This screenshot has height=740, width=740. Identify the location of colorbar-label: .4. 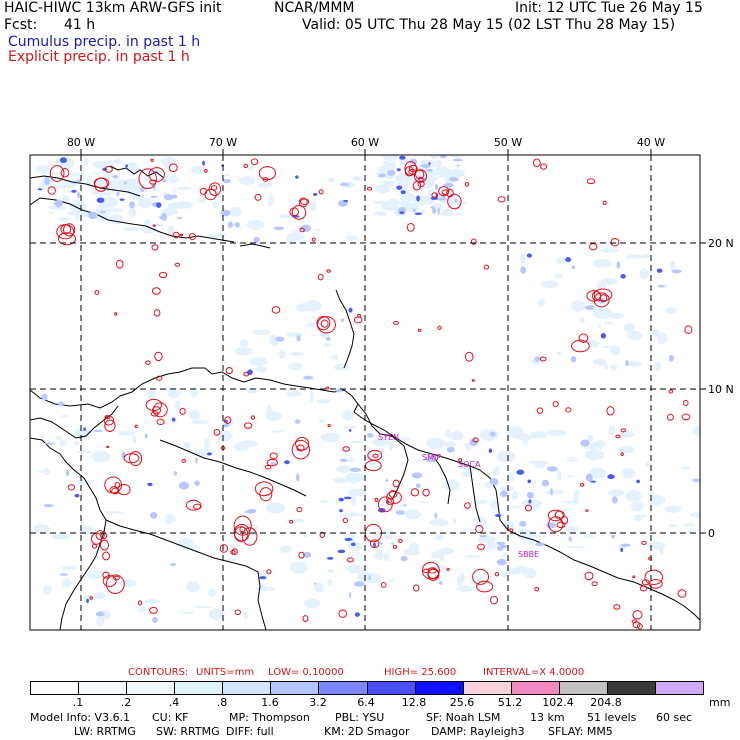
(174, 702).